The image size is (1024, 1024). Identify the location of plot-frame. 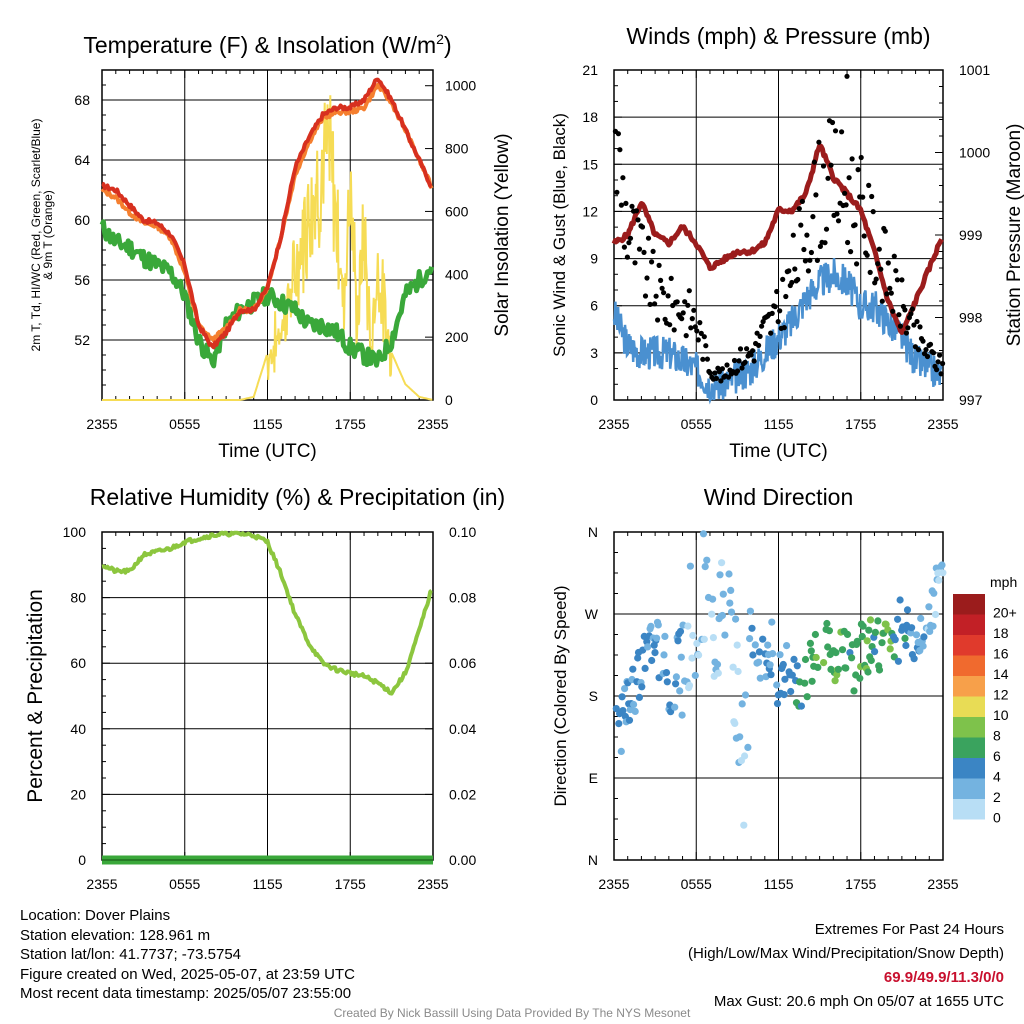
(267, 235).